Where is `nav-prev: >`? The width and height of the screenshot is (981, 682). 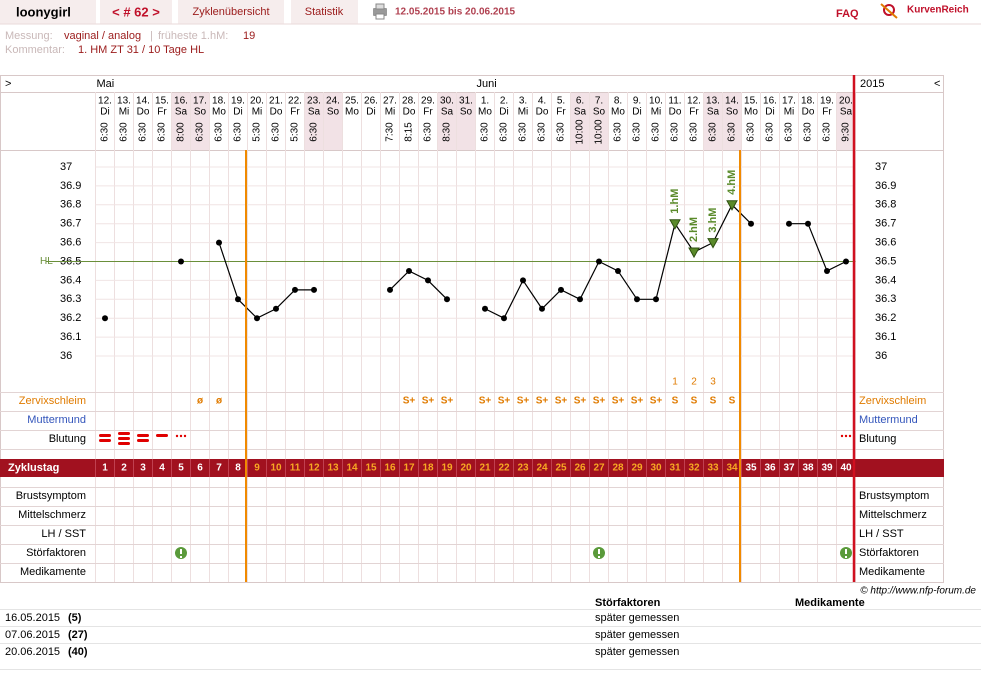 nav-prev: > is located at coordinates (8, 84).